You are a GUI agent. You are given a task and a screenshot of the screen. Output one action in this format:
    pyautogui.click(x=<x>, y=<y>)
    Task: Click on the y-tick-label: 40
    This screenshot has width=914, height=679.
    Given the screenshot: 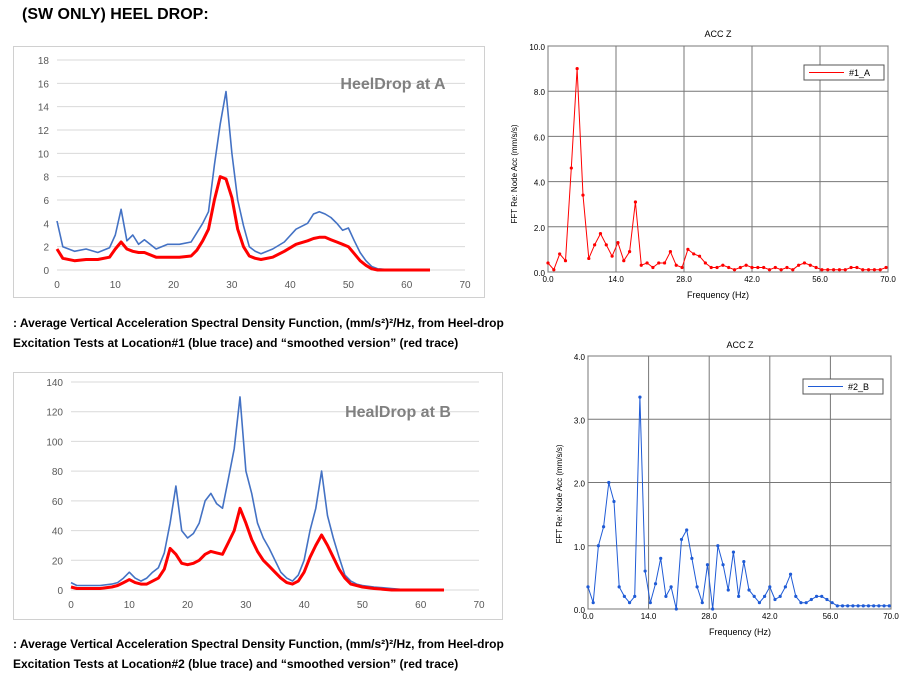 What is the action you would take?
    pyautogui.click(x=58, y=532)
    